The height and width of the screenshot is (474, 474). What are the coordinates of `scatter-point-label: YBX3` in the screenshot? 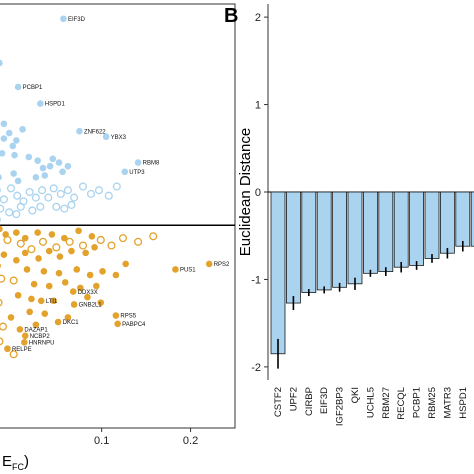 It's located at (119, 138).